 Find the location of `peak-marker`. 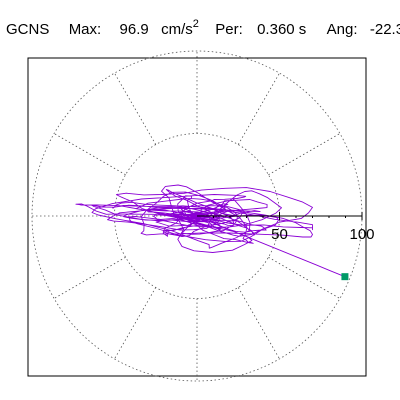

peak-marker is located at coordinates (345, 277).